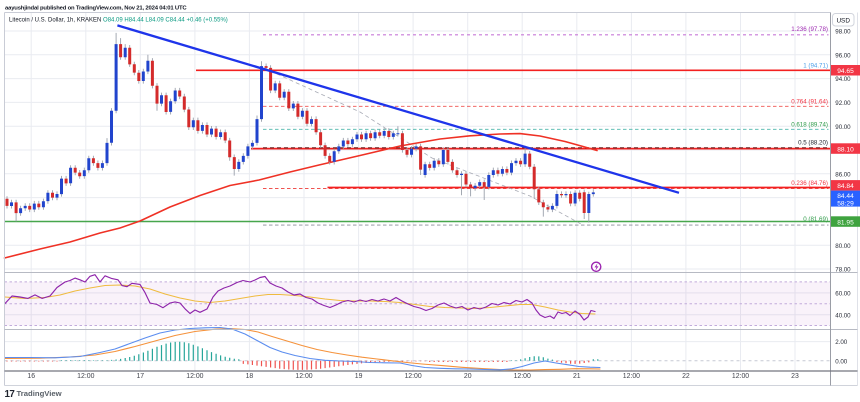 The height and width of the screenshot is (402, 860). Describe the element at coordinates (468, 376) in the screenshot. I see `svg-text: 20` at that location.